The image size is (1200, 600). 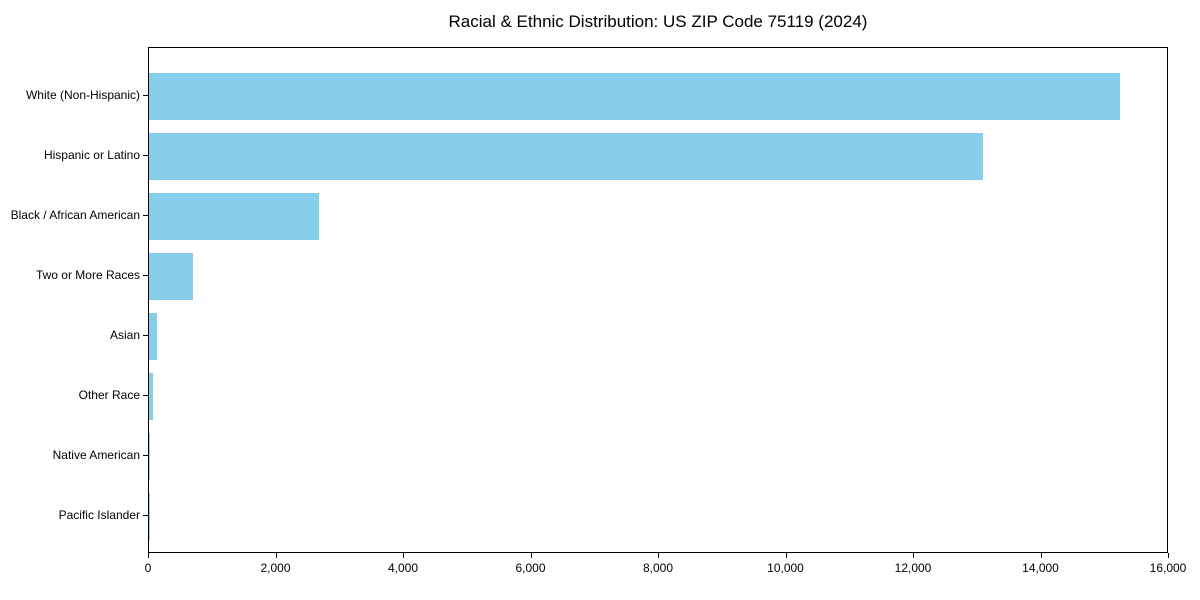 What do you see at coordinates (96, 455) in the screenshot?
I see `y-tick-label: Native American` at bounding box center [96, 455].